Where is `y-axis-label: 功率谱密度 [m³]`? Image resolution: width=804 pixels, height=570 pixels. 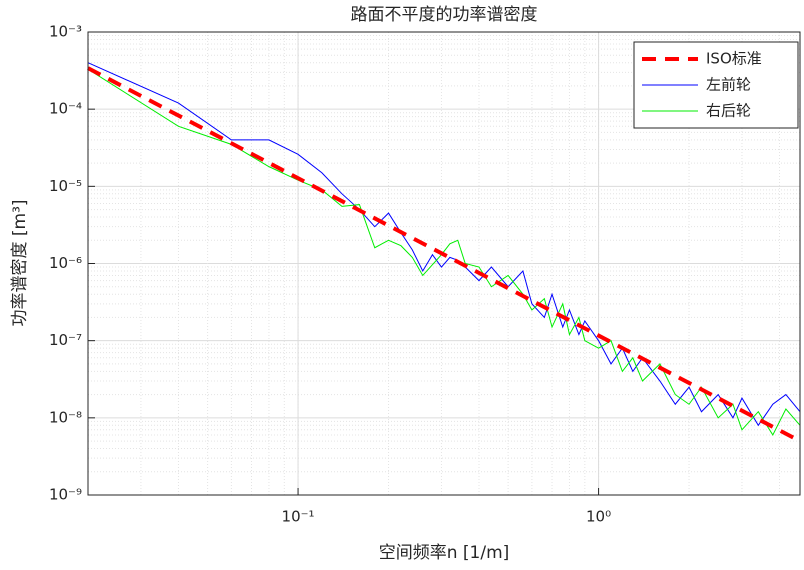 y-axis-label: 功率谱密度 [m³] is located at coordinates (20, 262).